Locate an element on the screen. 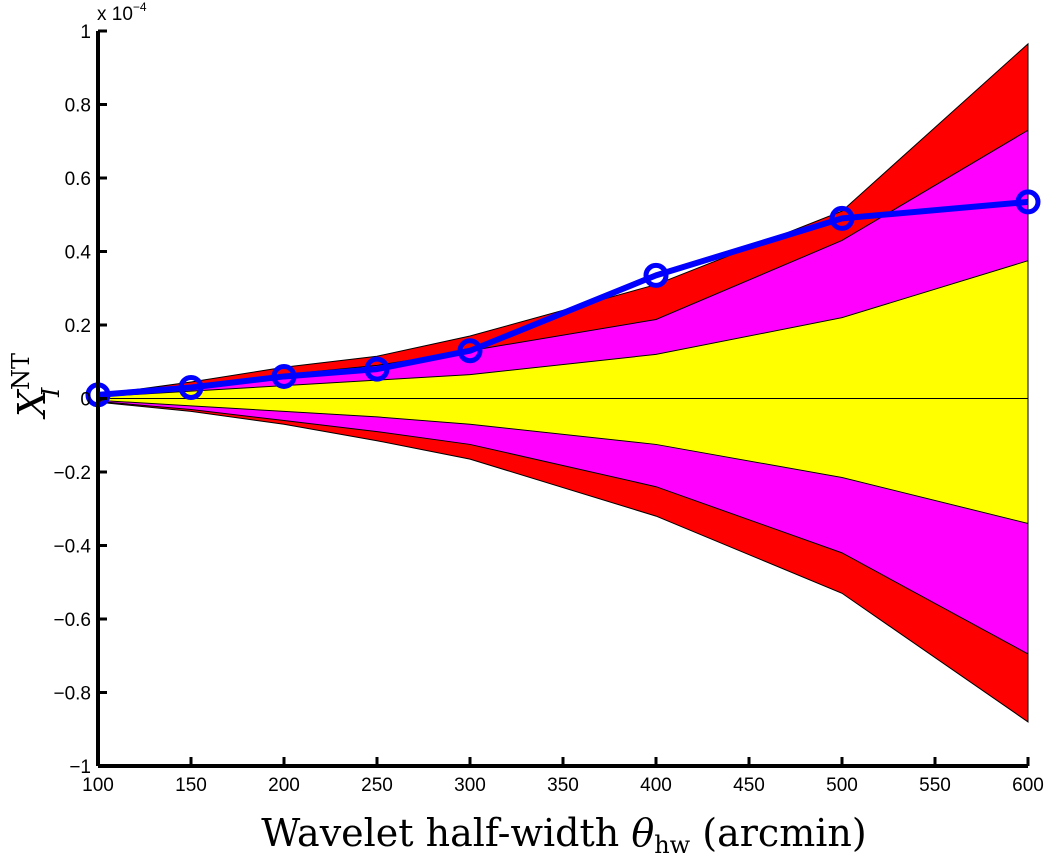 The height and width of the screenshot is (856, 1045). y-tick-label: 0.8 is located at coordinates (78, 106).